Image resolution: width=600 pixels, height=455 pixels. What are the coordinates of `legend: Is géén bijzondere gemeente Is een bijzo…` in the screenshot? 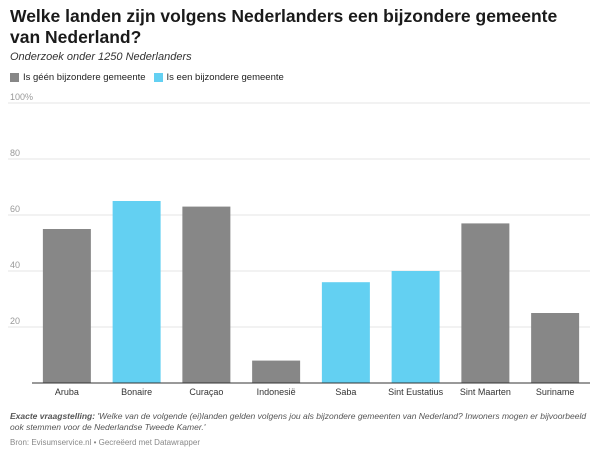 It's located at (151, 77).